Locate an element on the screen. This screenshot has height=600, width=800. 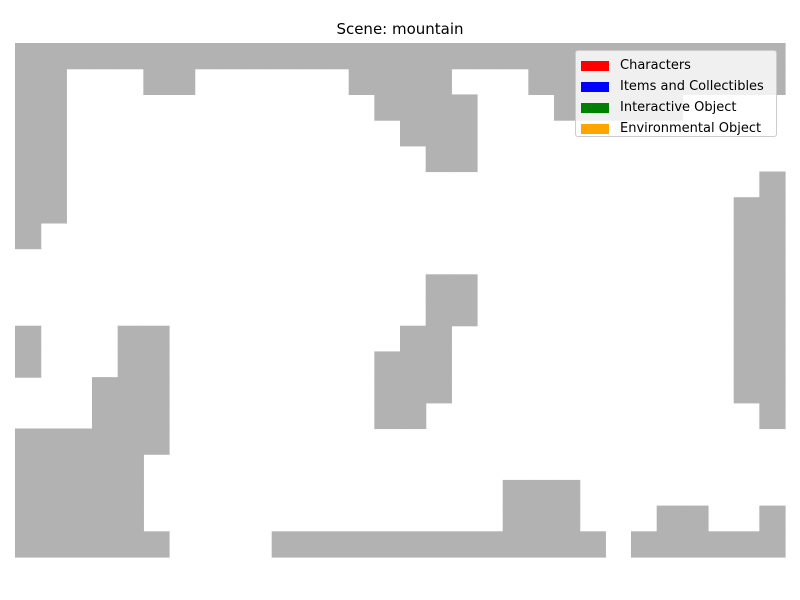
legend-label: Interactive Object is located at coordinates (678, 107).